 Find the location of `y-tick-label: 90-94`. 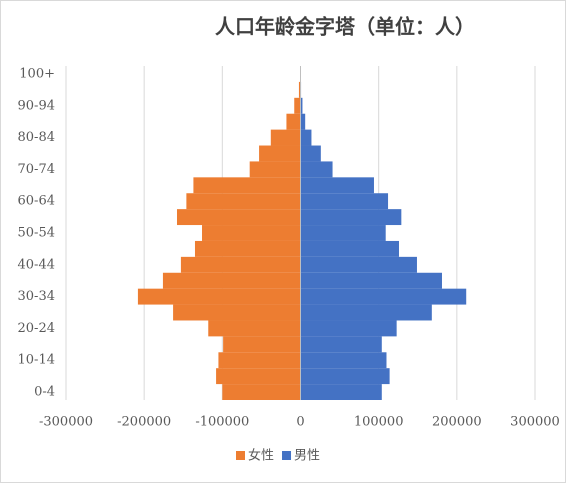

y-tick-label: 90-94 is located at coordinates (36, 105).